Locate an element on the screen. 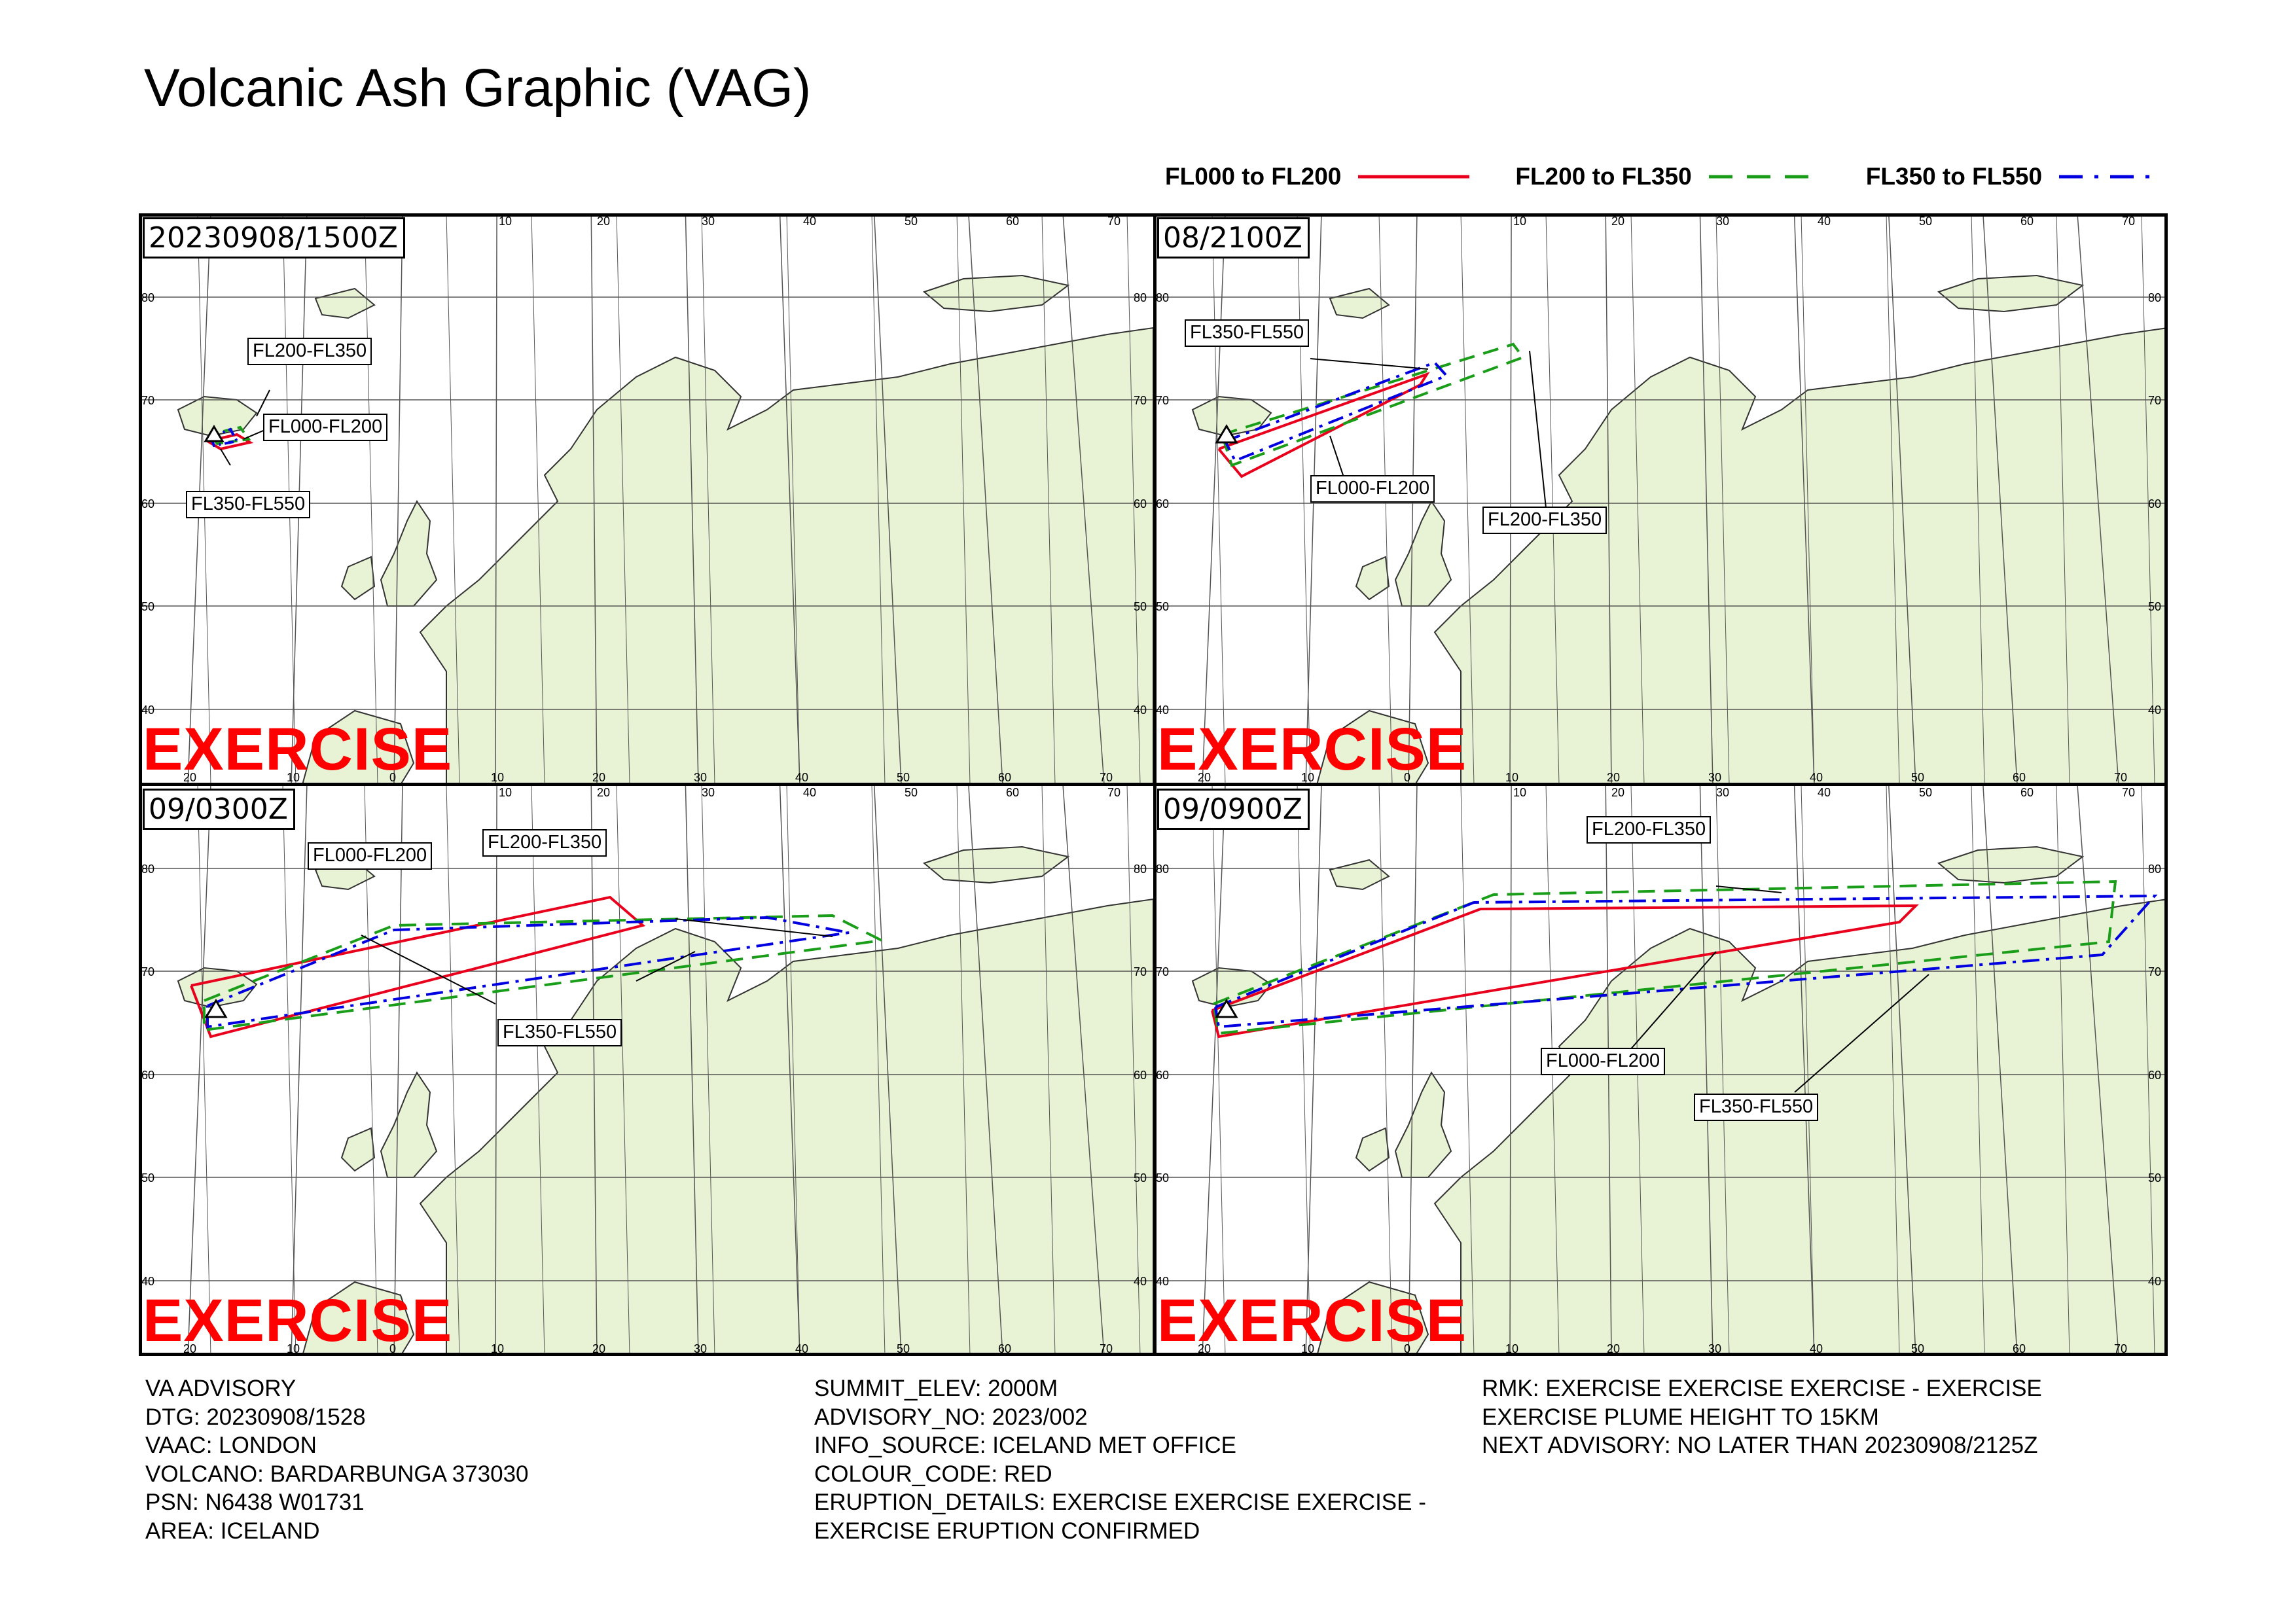 This screenshot has width=2296, height=1623. legend-item-fl200-fl350: FL200 to FL350 is located at coordinates (1668, 177).